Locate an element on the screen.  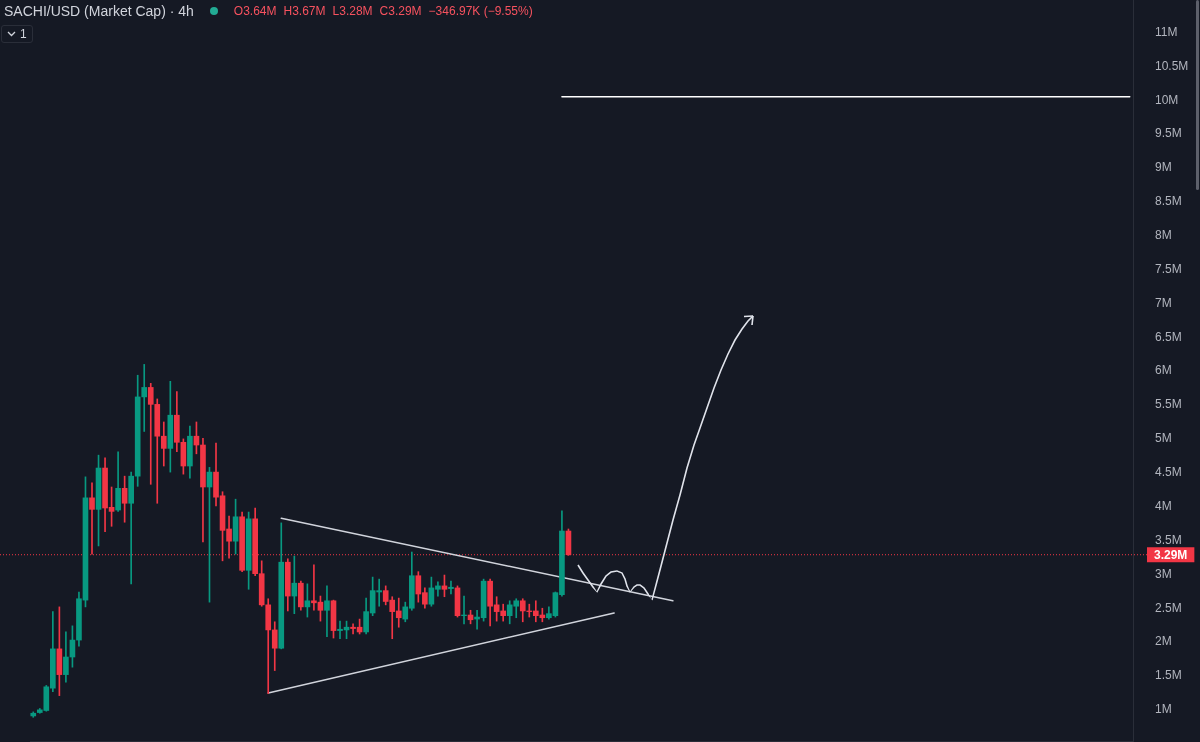
annotation: H3.67M is located at coordinates (304, 11).